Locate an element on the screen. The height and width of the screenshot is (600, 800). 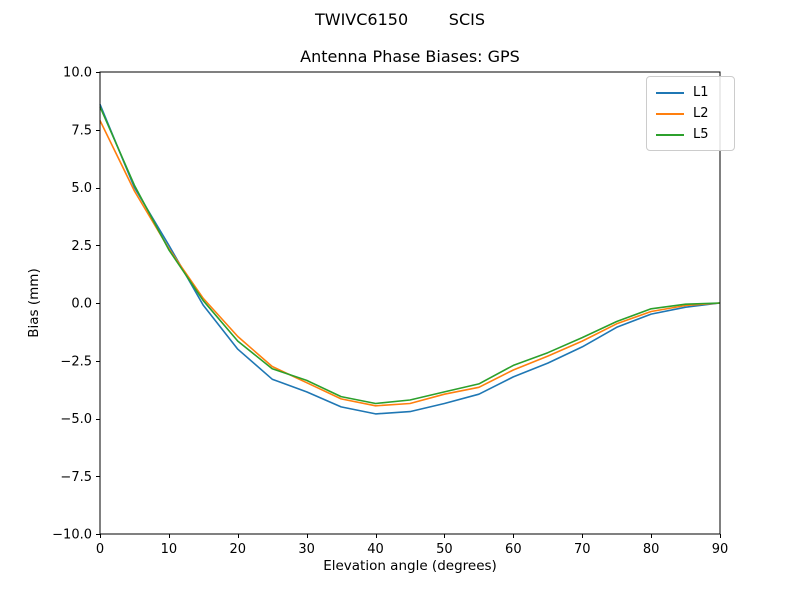
y-tick-label: 5.0 is located at coordinates (81, 188).